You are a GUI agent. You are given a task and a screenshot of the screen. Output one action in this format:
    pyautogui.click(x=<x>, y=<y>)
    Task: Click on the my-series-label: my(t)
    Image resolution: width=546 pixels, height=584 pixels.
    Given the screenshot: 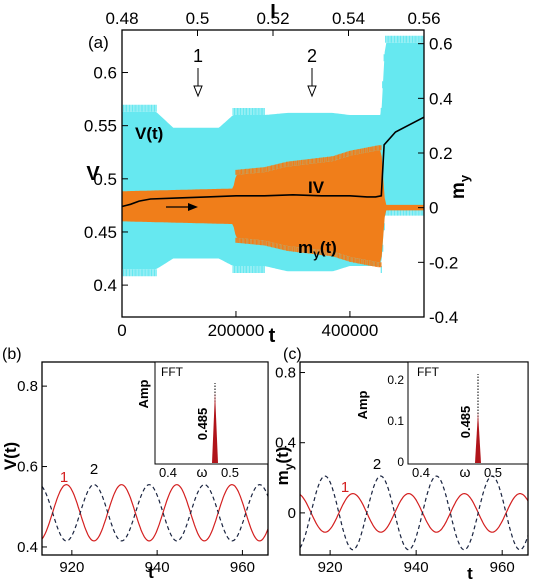 What is the action you would take?
    pyautogui.click(x=317, y=249)
    